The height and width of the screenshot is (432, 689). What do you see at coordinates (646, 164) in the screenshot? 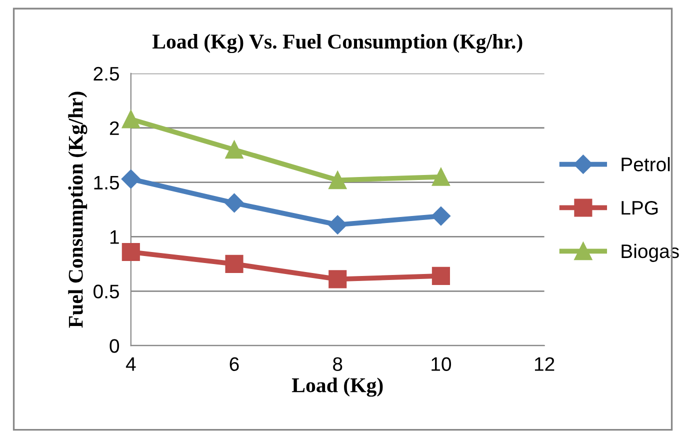
I see `legend-label: Petrol` at bounding box center [646, 164].